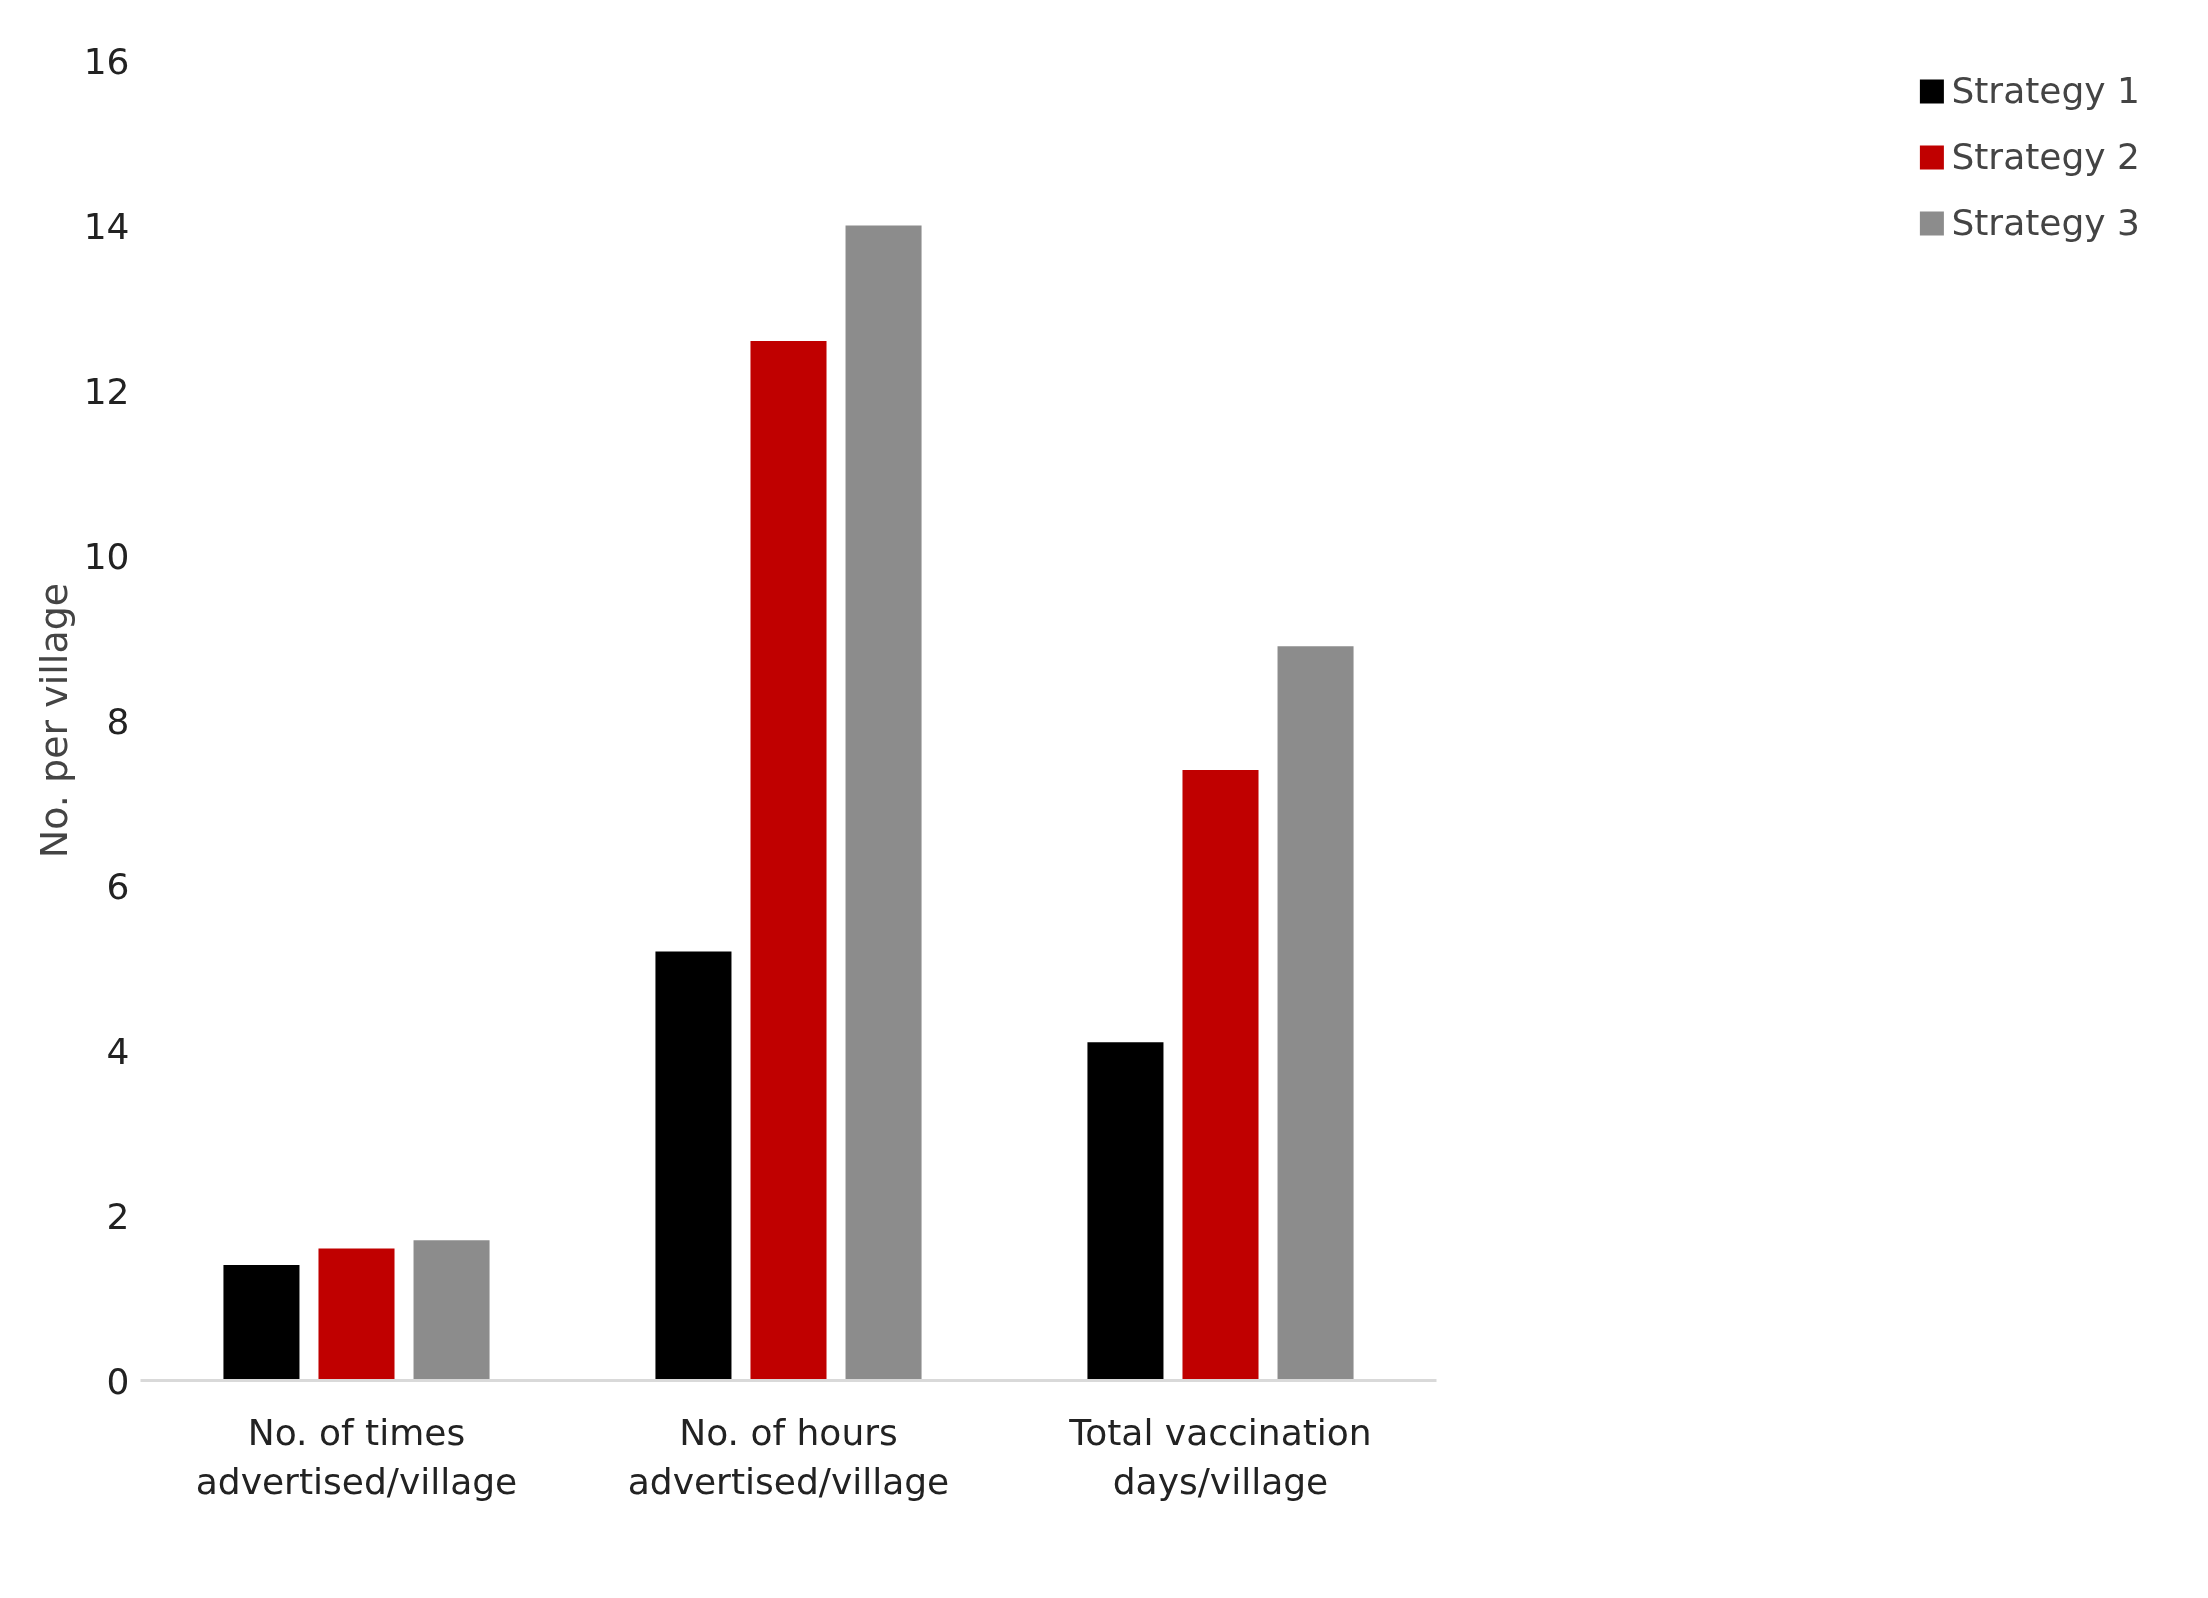  Describe the element at coordinates (118, 721) in the screenshot. I see `y-tick-label: 8` at that location.